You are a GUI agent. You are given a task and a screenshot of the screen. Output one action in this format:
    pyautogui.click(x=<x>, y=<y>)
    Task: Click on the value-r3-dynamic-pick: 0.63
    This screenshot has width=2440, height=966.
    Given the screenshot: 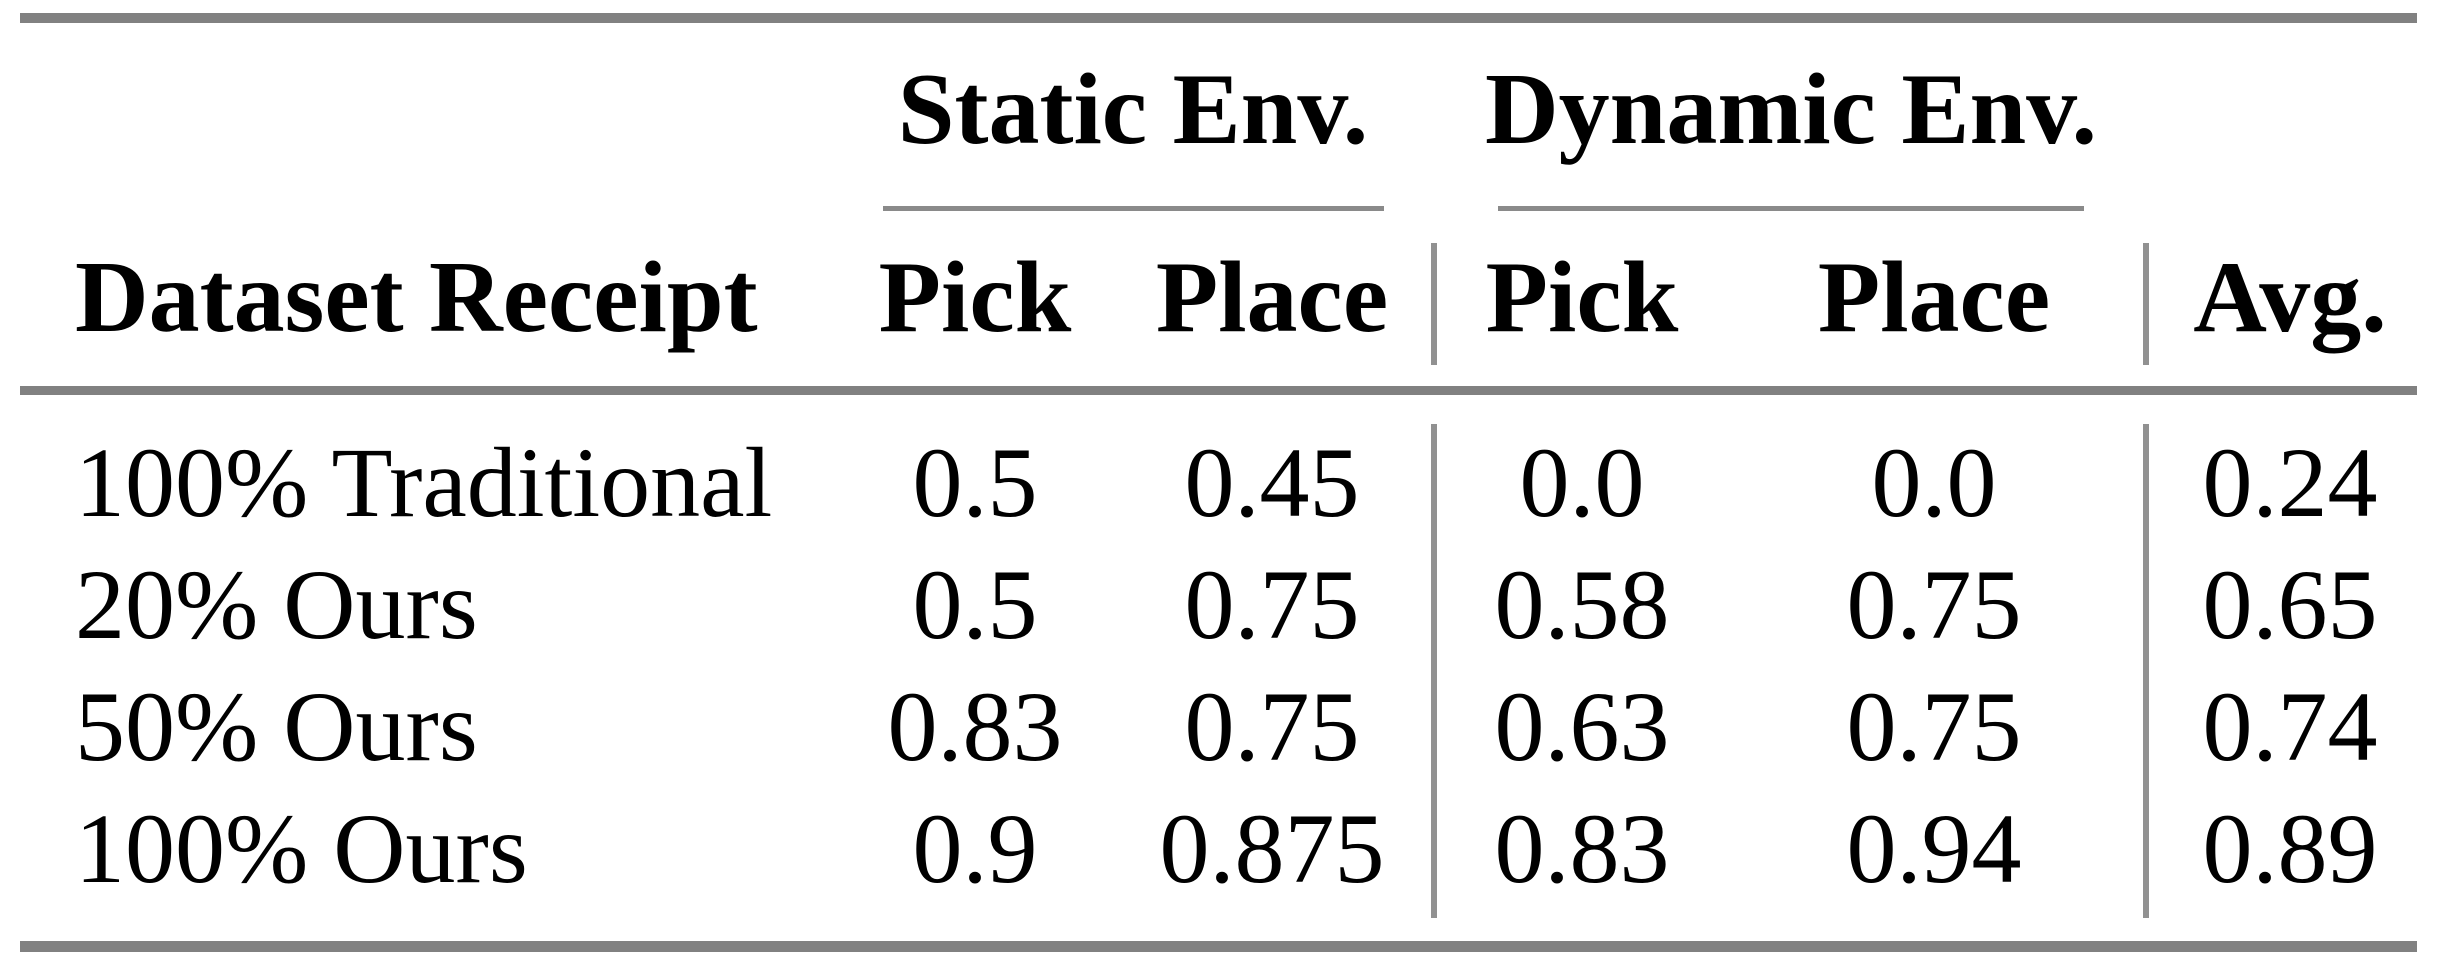 What is the action you would take?
    pyautogui.click(x=1582, y=726)
    